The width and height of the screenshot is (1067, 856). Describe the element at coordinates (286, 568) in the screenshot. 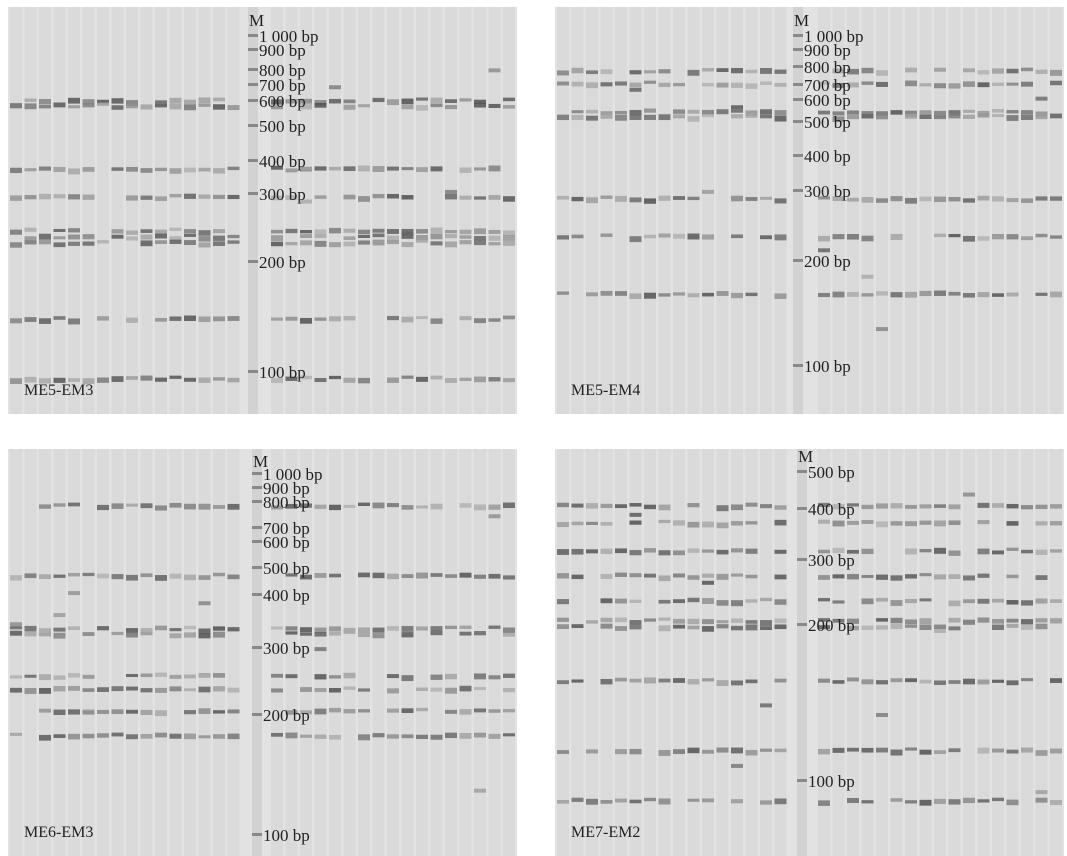

I see `ladder-label: 500 bp` at that location.